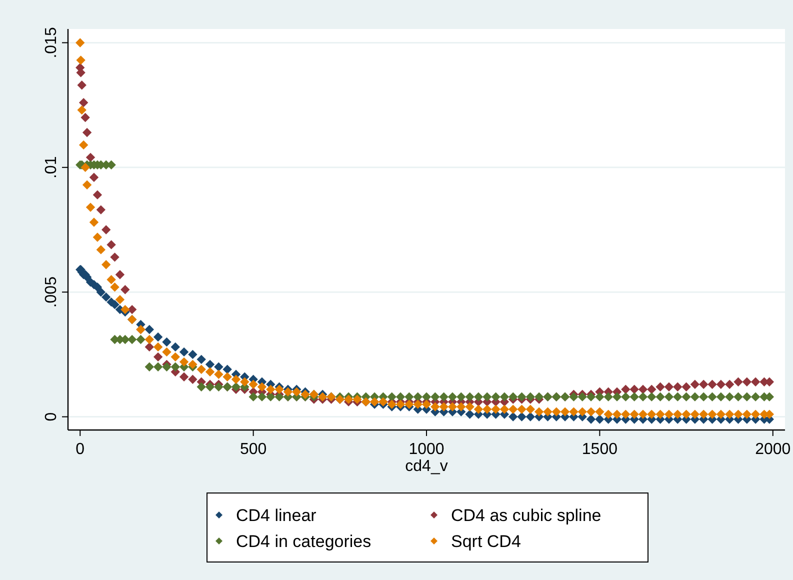 This screenshot has width=793, height=580. I want to click on x-tick-label: 1000, so click(426, 449).